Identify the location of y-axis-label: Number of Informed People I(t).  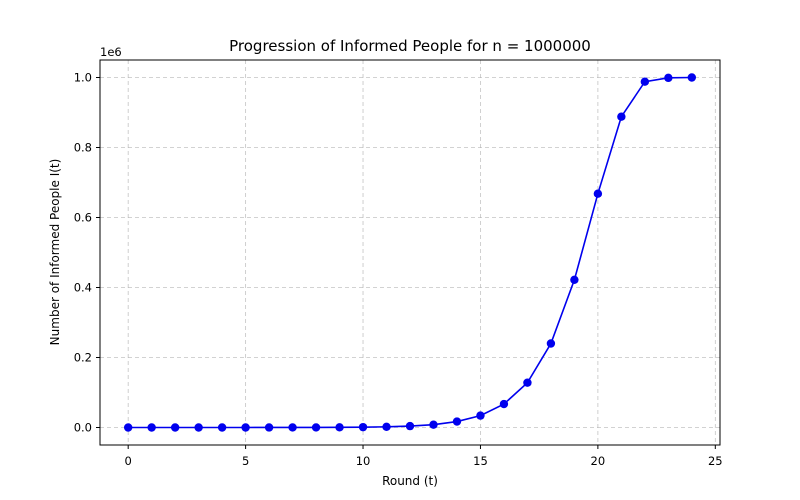
(55, 252).